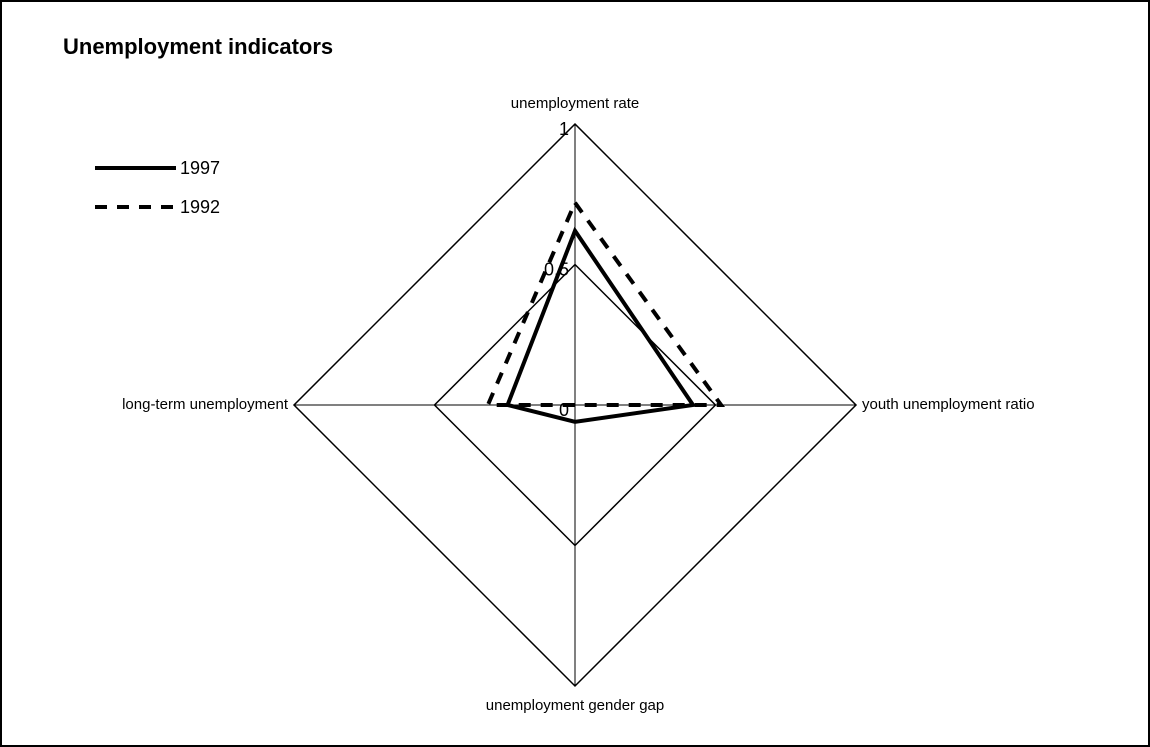 The width and height of the screenshot is (1150, 747). I want to click on legend-label: 1997, so click(200, 168).